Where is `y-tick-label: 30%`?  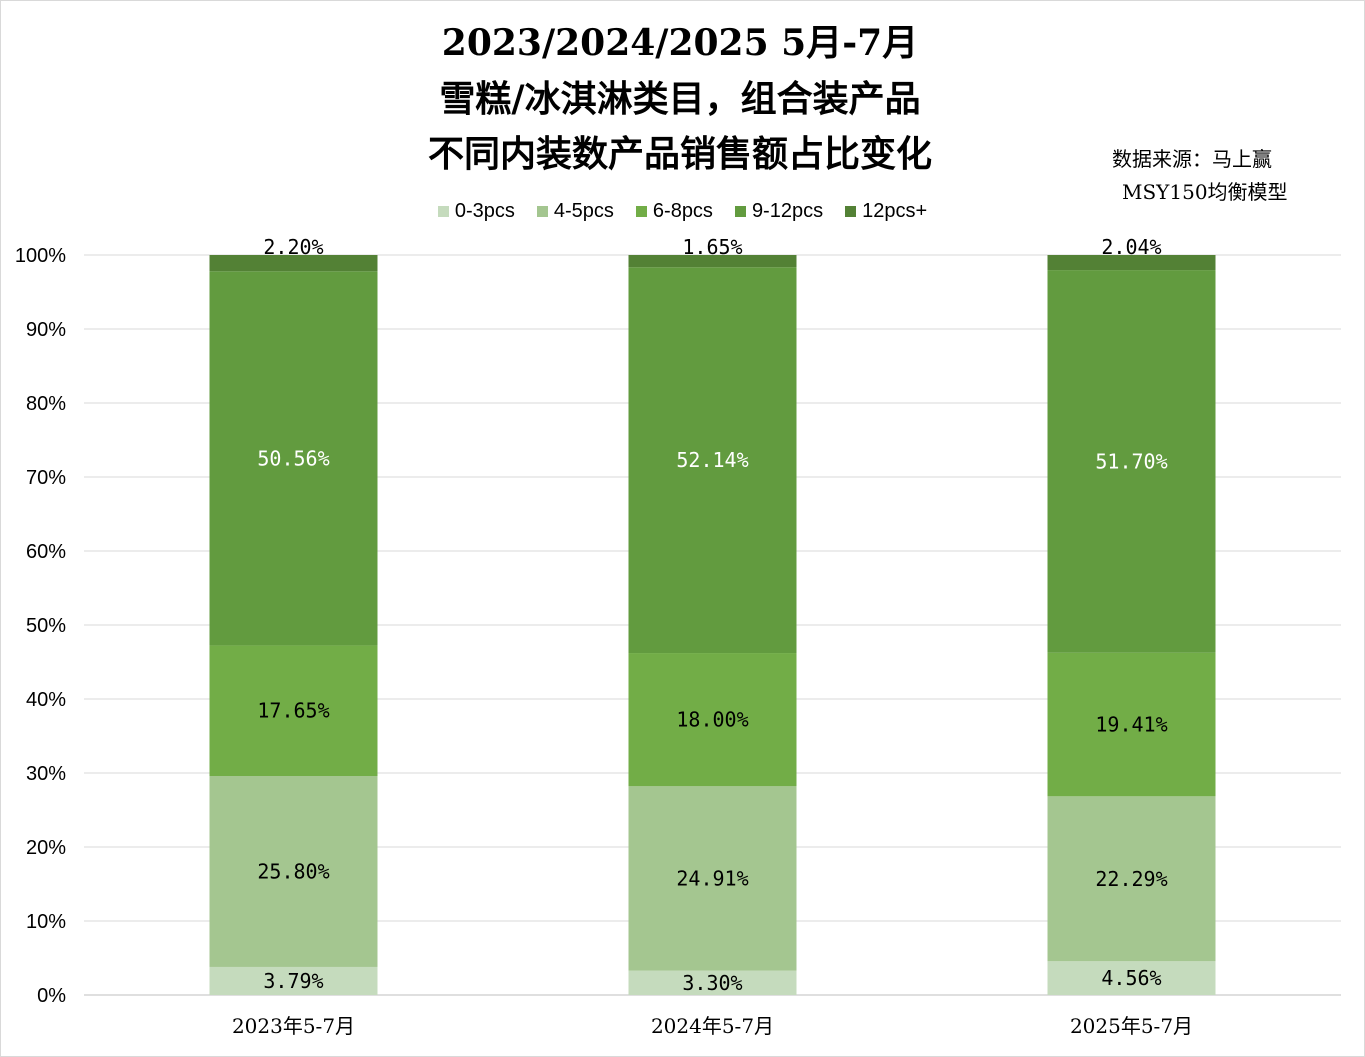 y-tick-label: 30% is located at coordinates (46, 774).